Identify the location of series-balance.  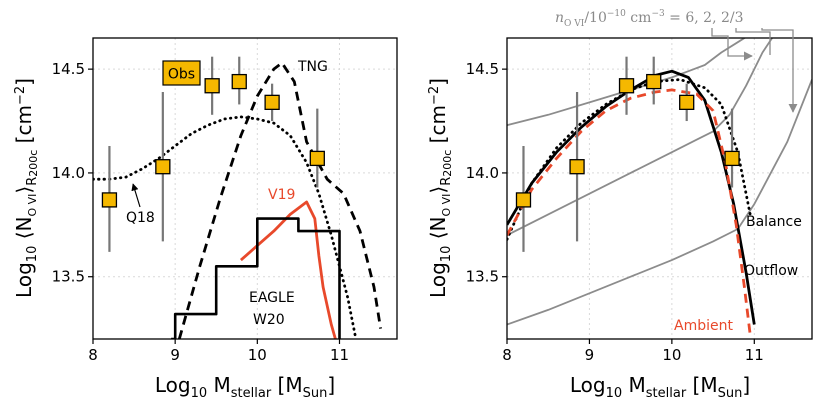
(629, 159).